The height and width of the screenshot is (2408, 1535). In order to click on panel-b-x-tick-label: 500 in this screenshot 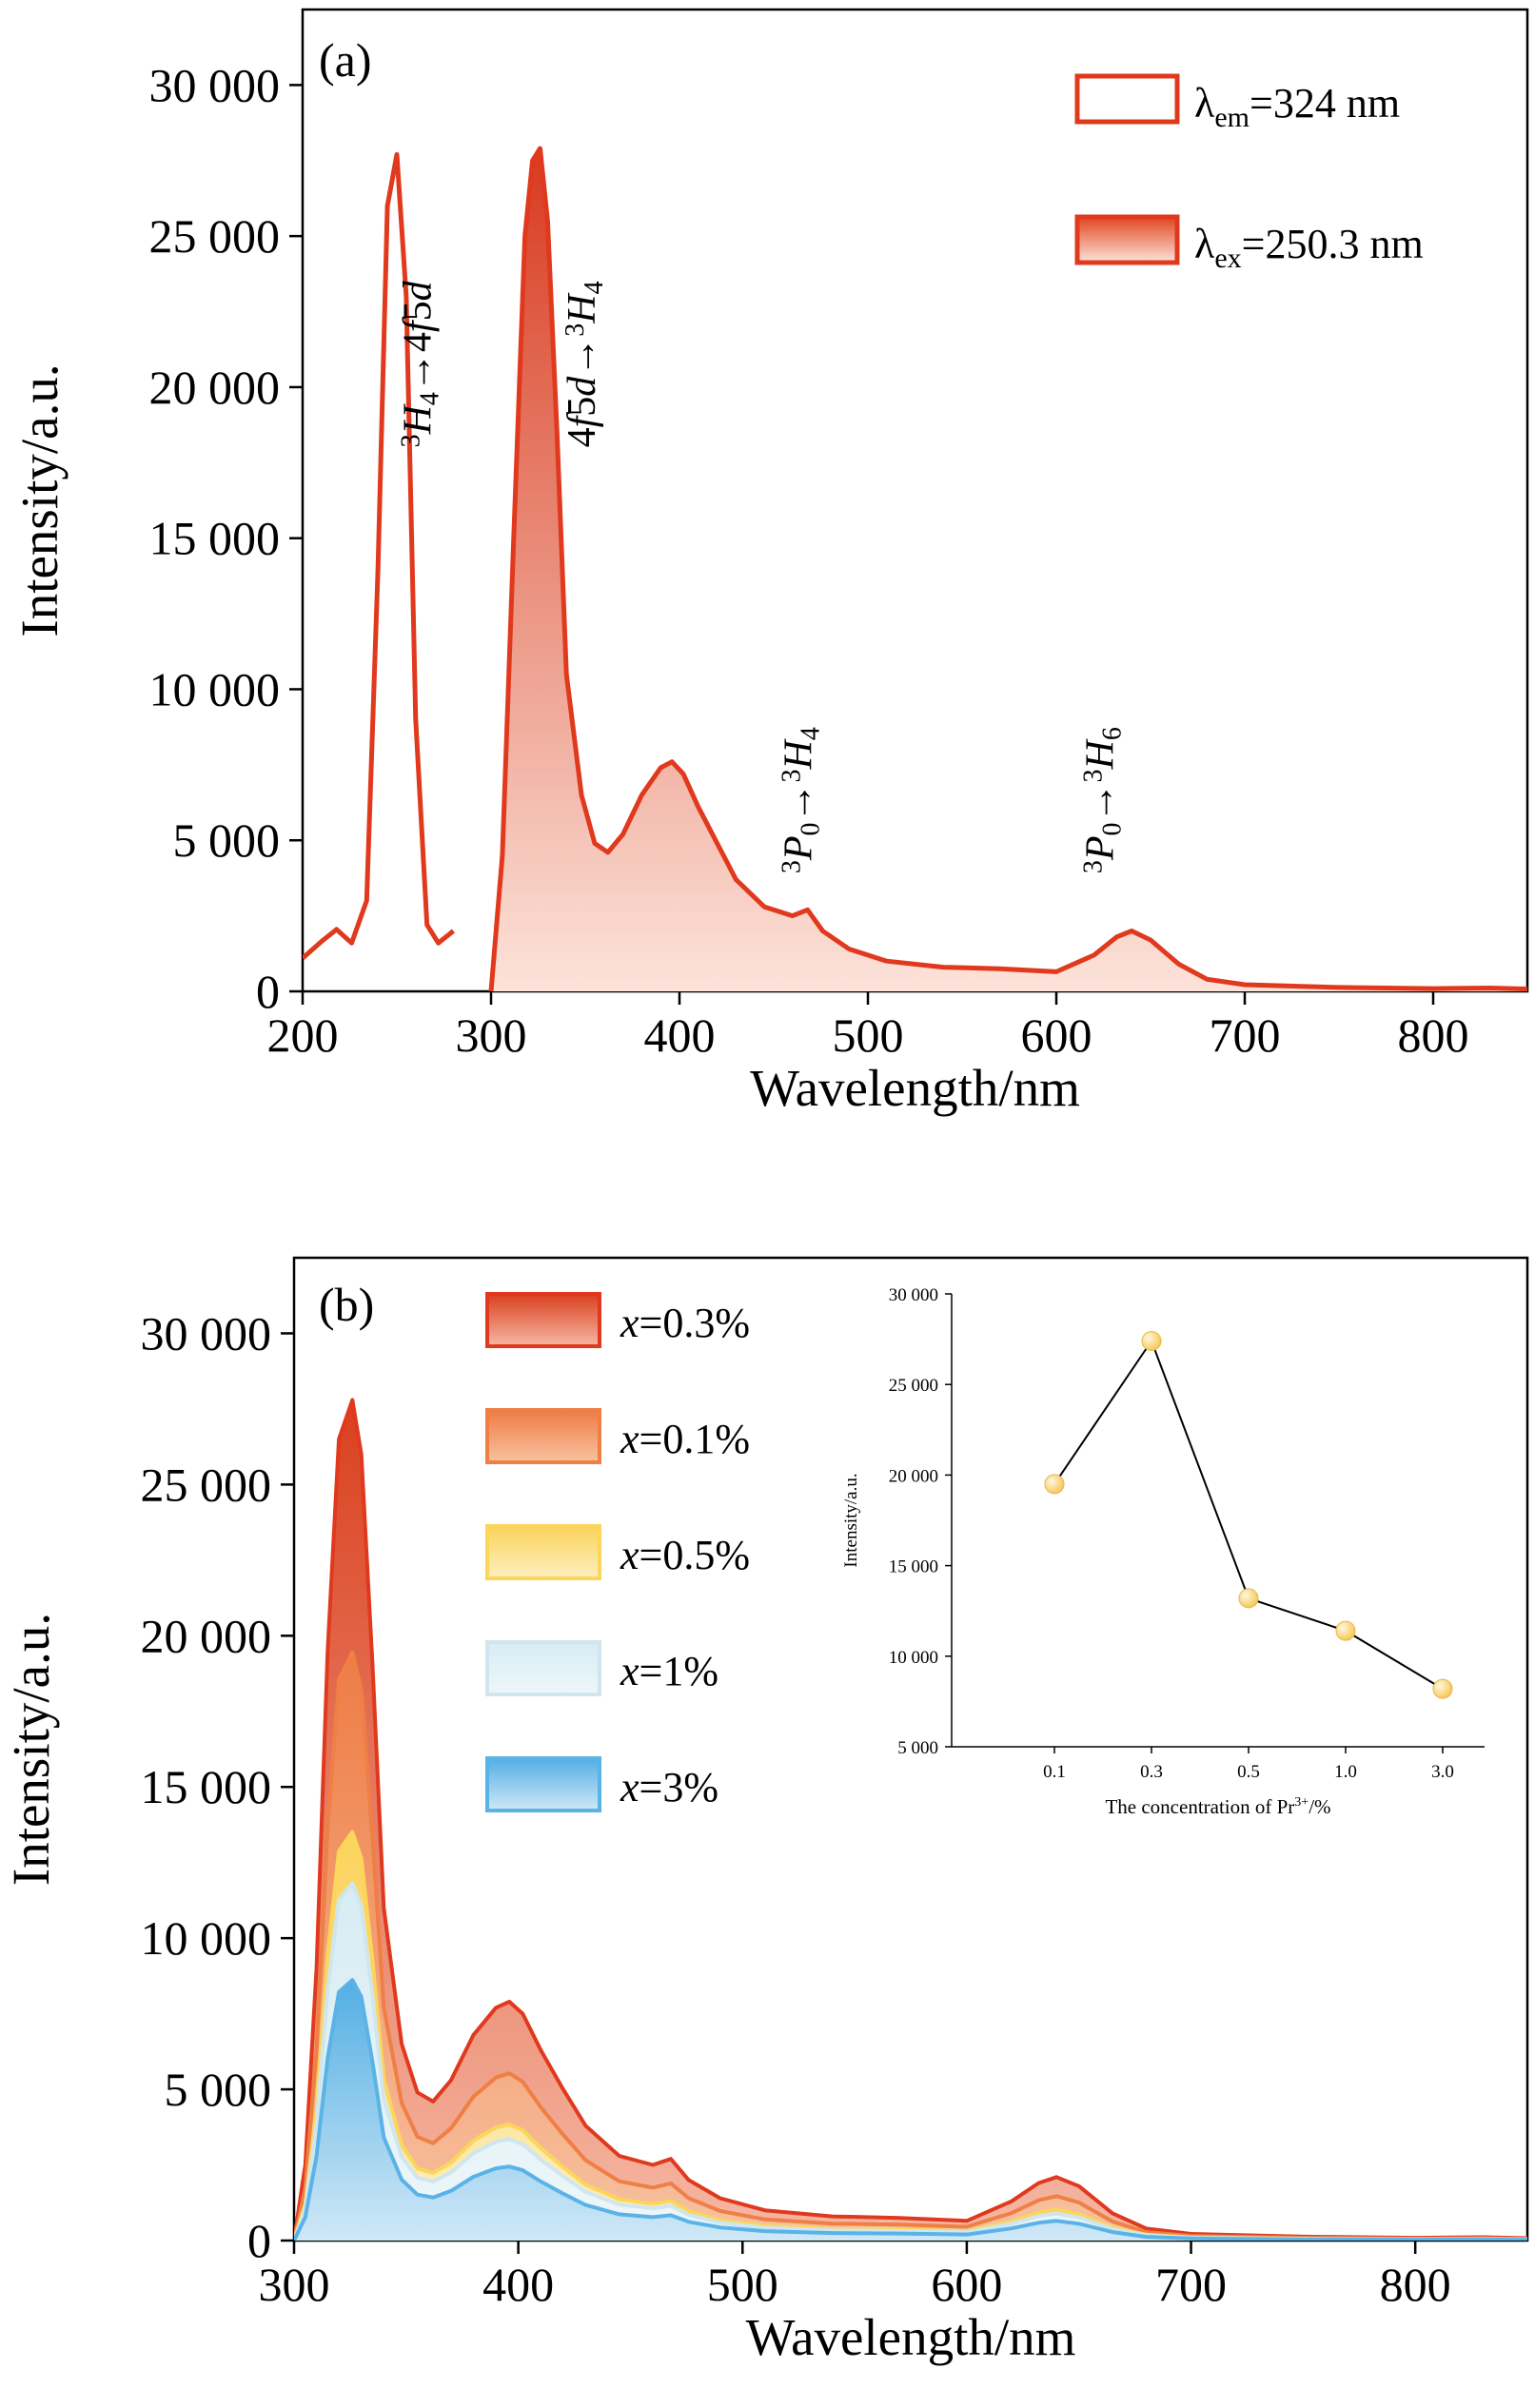, I will do `click(742, 2284)`.